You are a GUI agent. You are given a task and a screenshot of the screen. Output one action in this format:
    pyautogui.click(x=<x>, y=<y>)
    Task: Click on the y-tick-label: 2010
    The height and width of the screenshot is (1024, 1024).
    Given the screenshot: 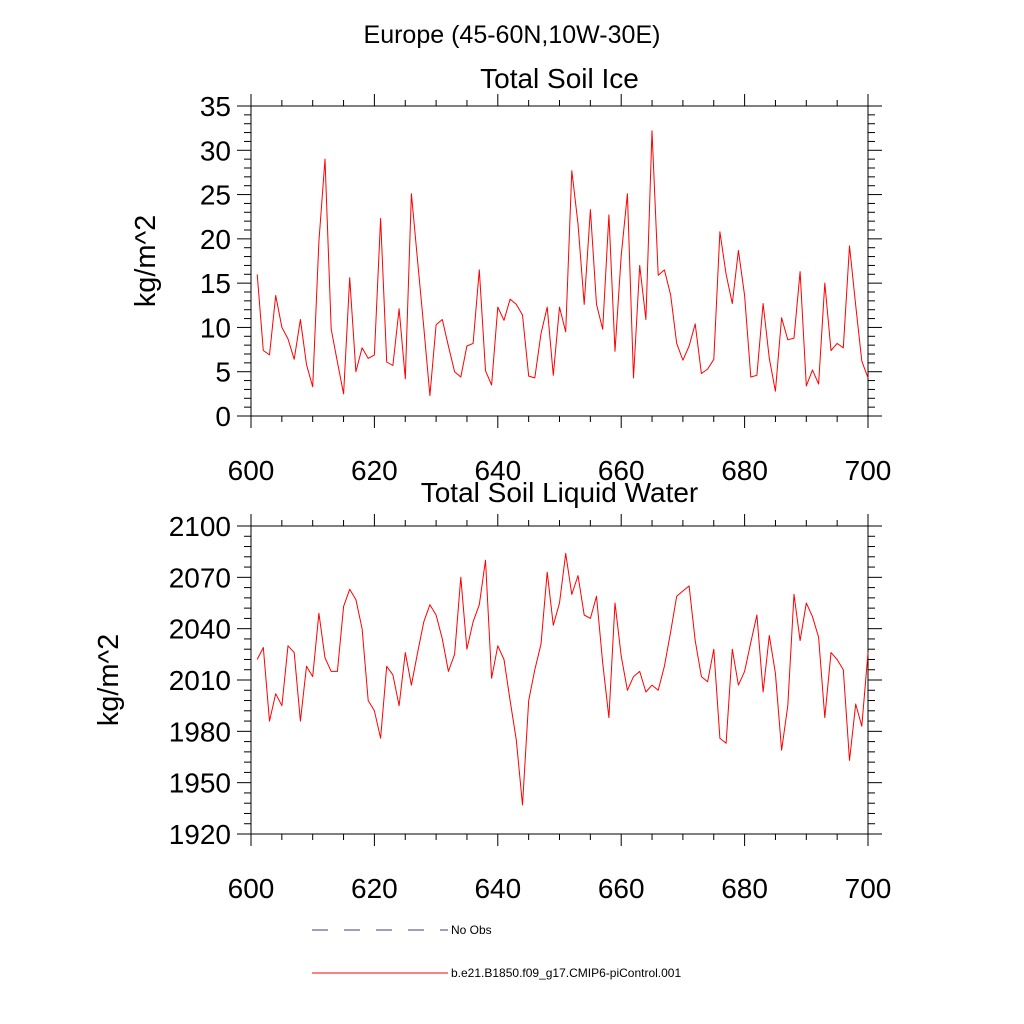 What is the action you would take?
    pyautogui.click(x=200, y=680)
    